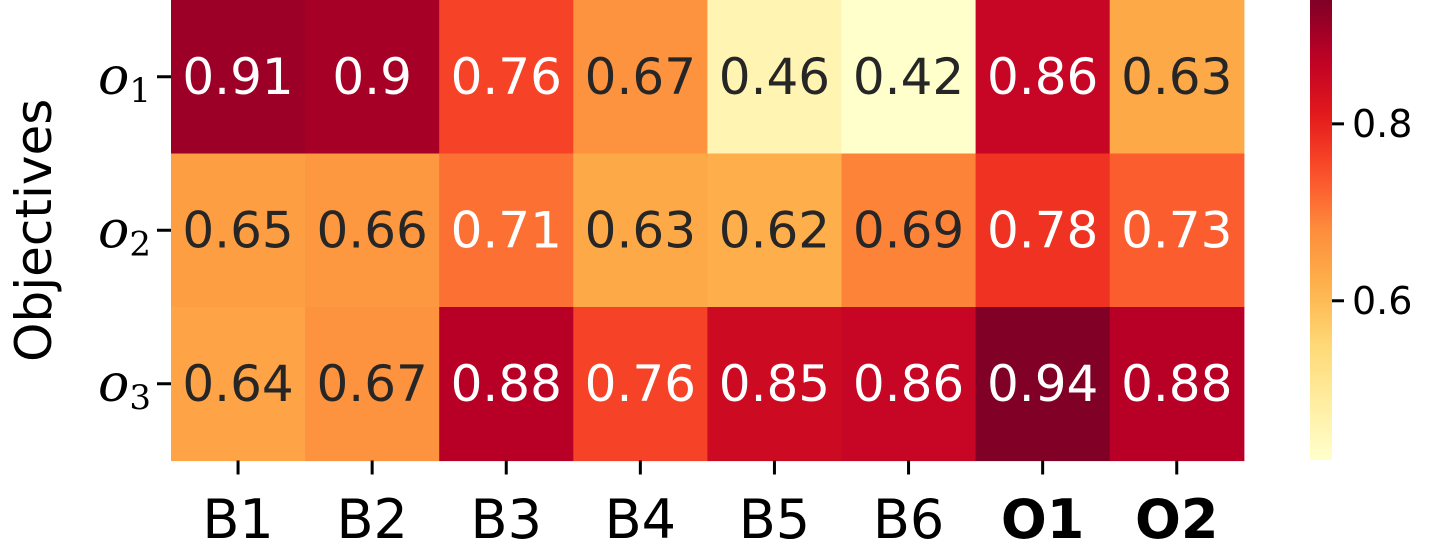 This screenshot has width=1435, height=549. I want to click on heatmap-cell-label: 0.78, so click(1042, 230).